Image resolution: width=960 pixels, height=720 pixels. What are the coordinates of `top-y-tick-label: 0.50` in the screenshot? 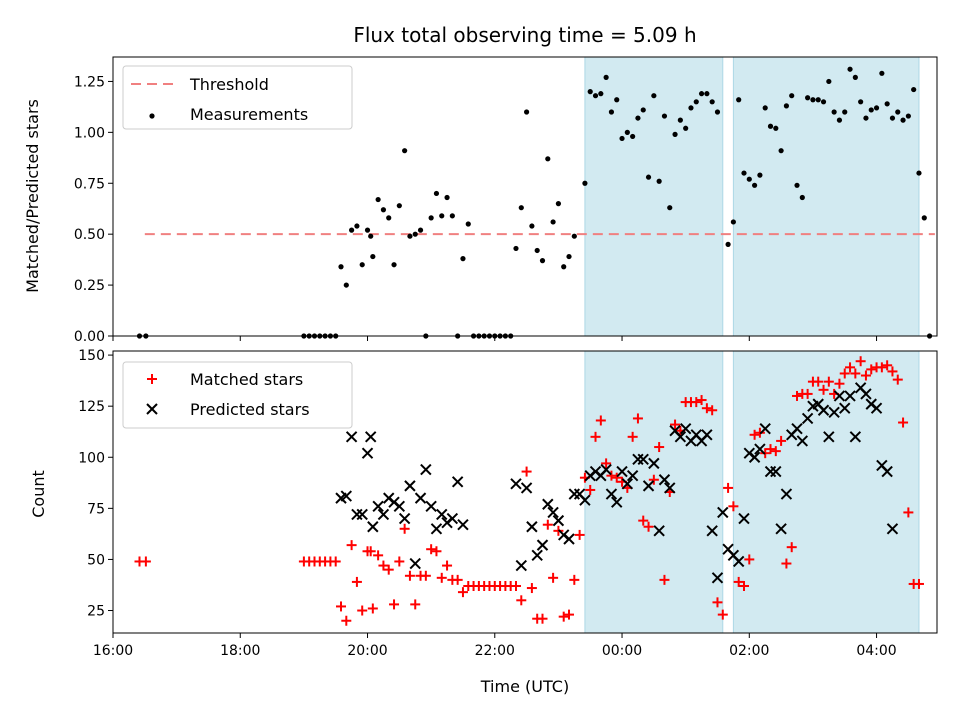 It's located at (89, 235).